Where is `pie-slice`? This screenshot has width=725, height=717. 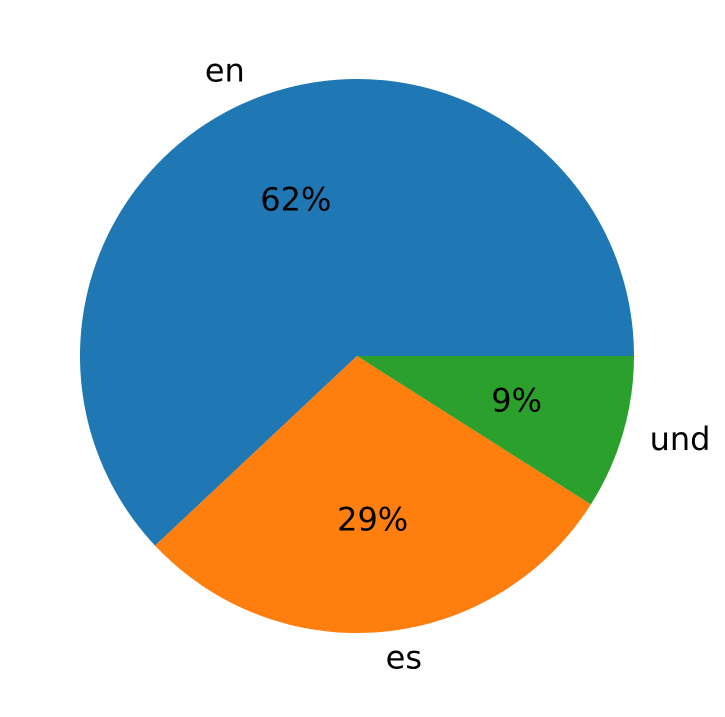 pie-slice is located at coordinates (495, 430).